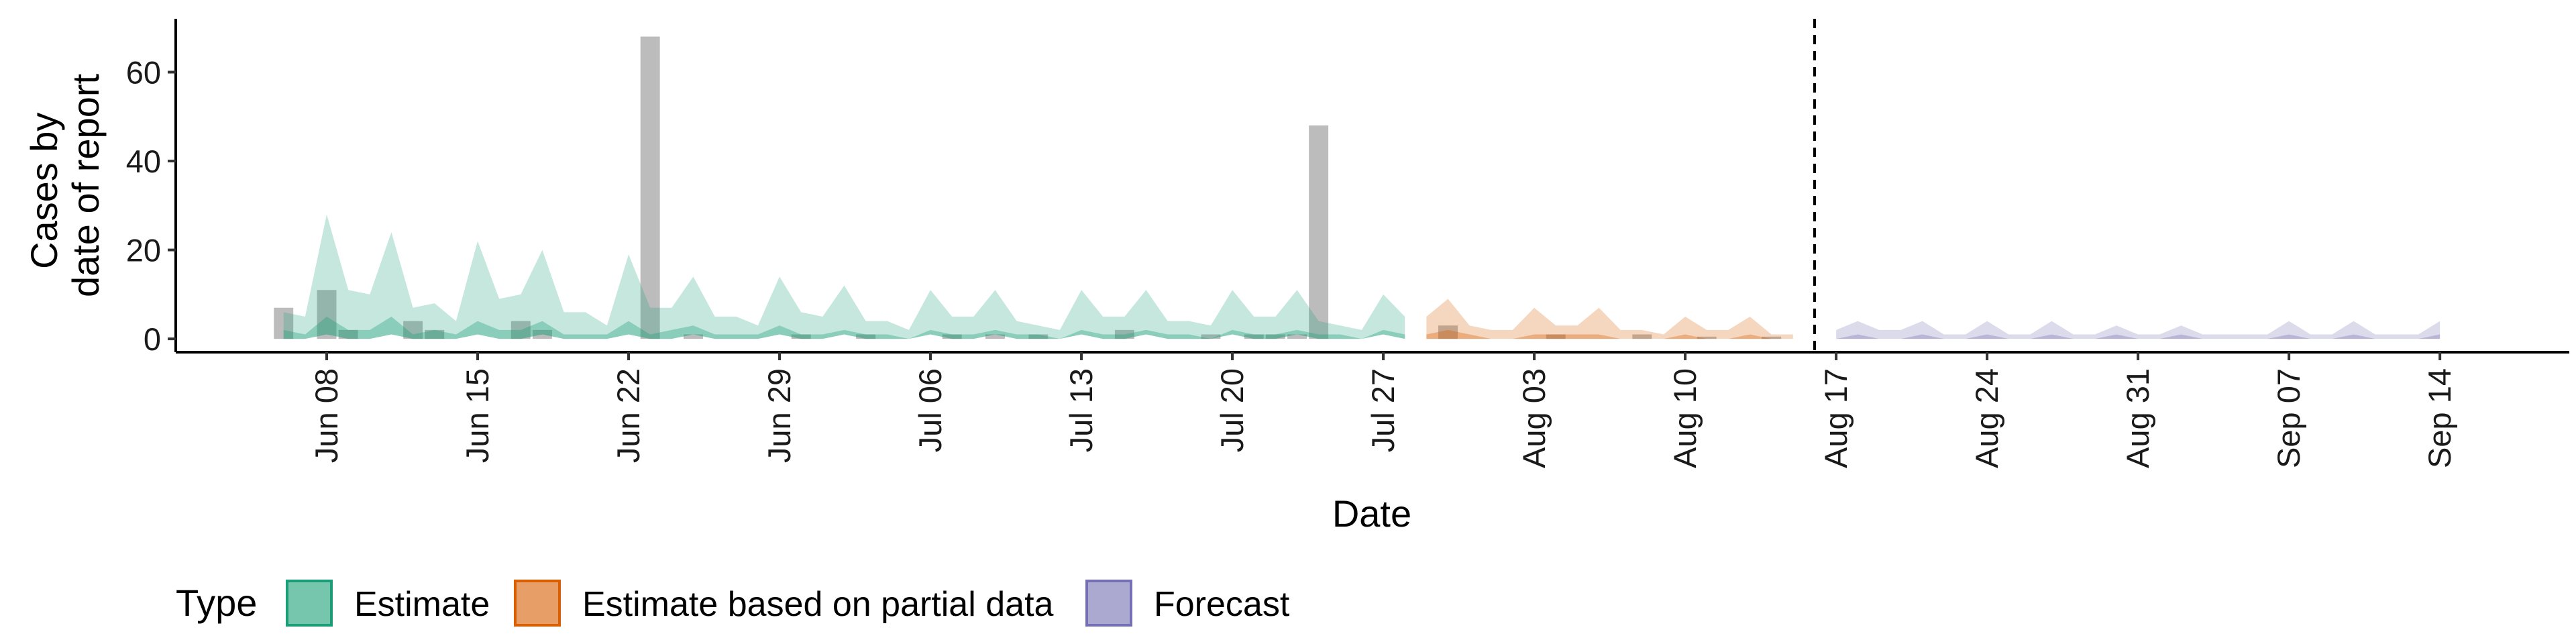 This screenshot has width=2576, height=644. What do you see at coordinates (1232, 410) in the screenshot?
I see `x-tick-label: Jul 20` at bounding box center [1232, 410].